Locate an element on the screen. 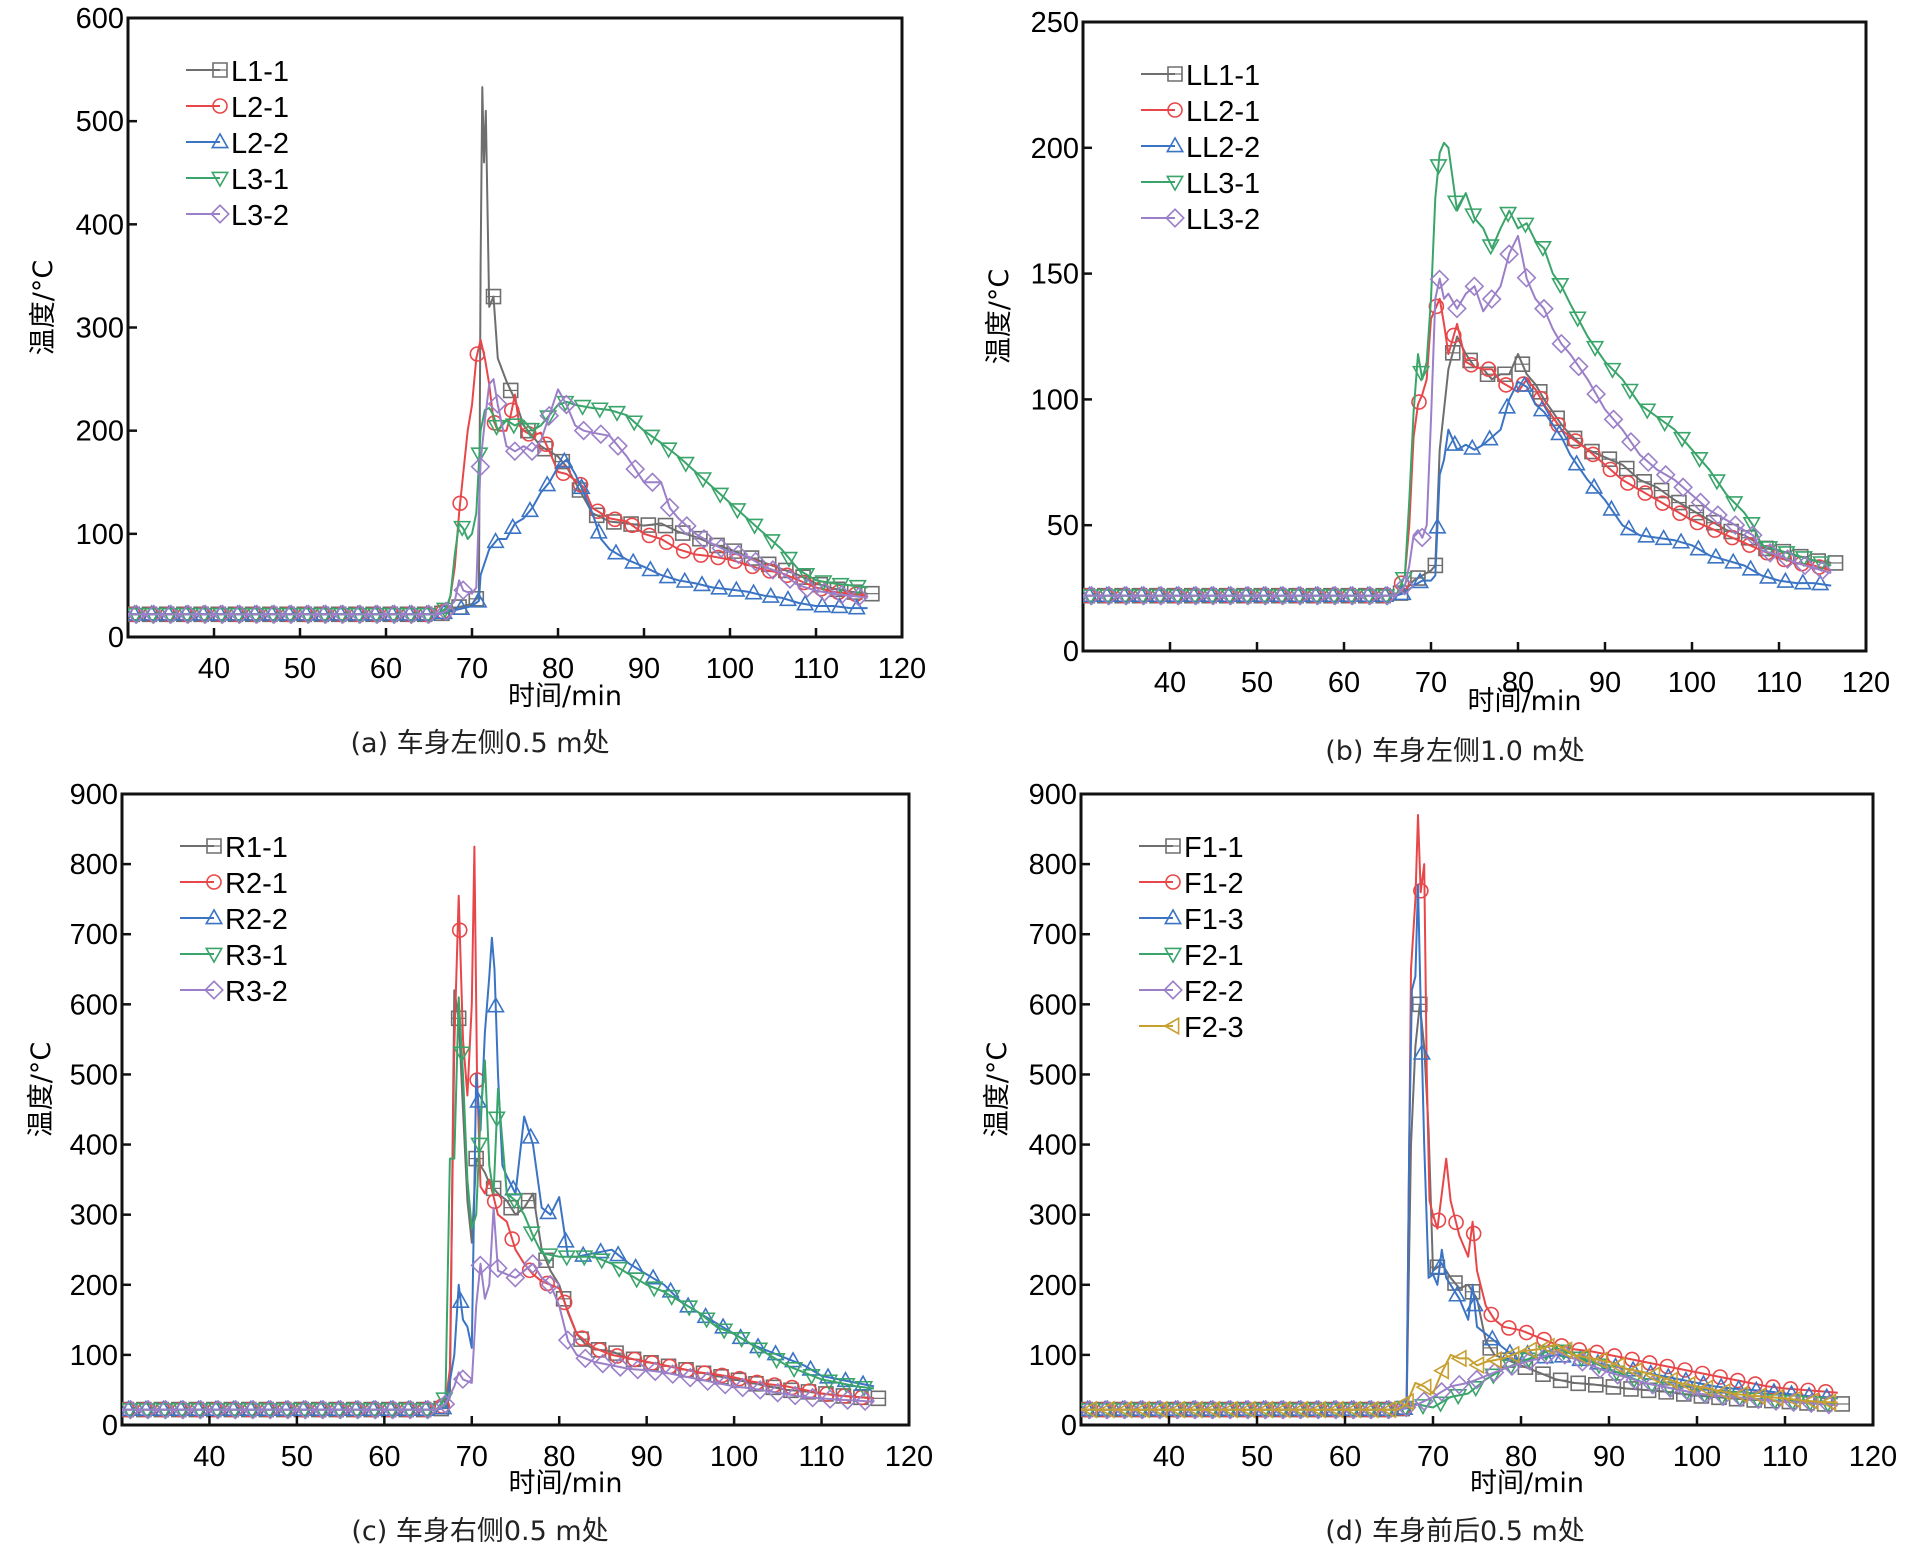  legend-label: L2-1 is located at coordinates (260, 108).